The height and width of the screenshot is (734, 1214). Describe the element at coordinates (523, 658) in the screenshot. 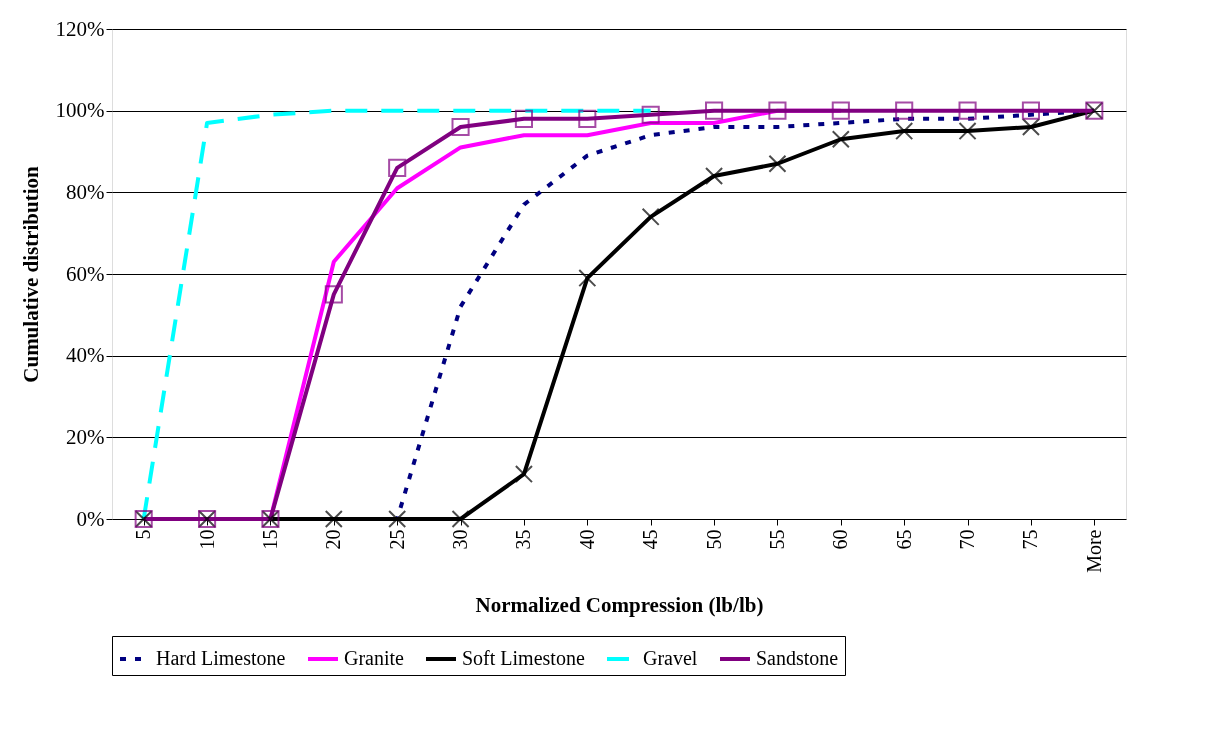

I see `legend-label: Soft Limestone` at that location.